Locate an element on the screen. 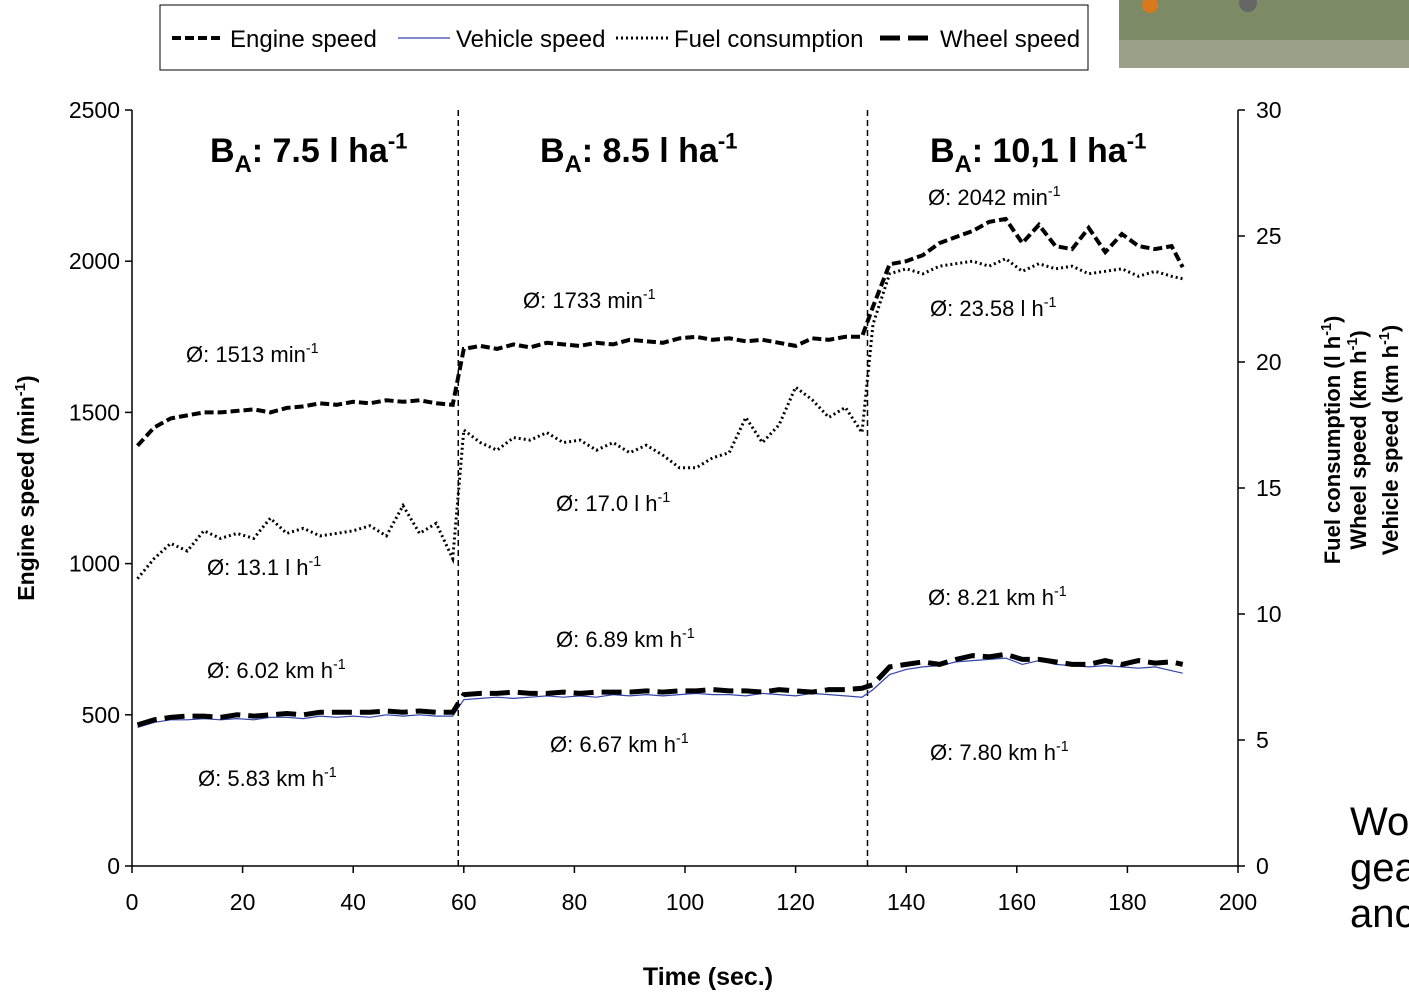  y2-axis-title: Vehicle speed (km h-1) is located at coordinates (1390, 440).